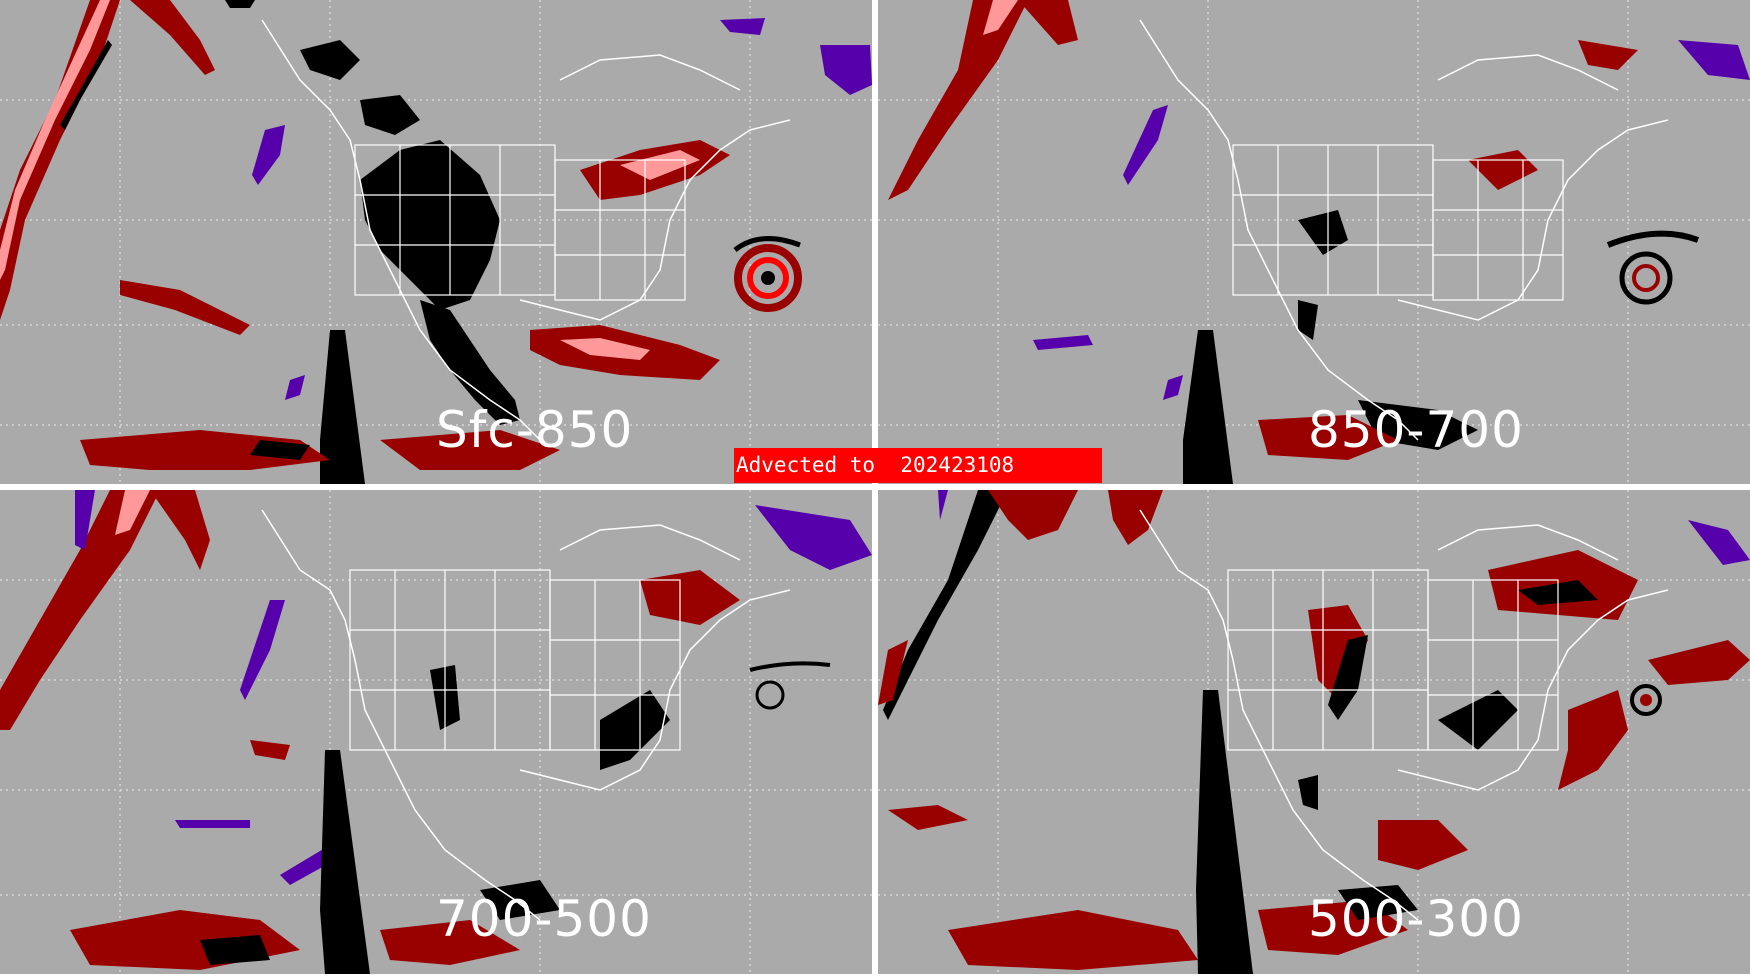 The width and height of the screenshot is (1750, 976). I want to click on west-black, so click(1308, 320).